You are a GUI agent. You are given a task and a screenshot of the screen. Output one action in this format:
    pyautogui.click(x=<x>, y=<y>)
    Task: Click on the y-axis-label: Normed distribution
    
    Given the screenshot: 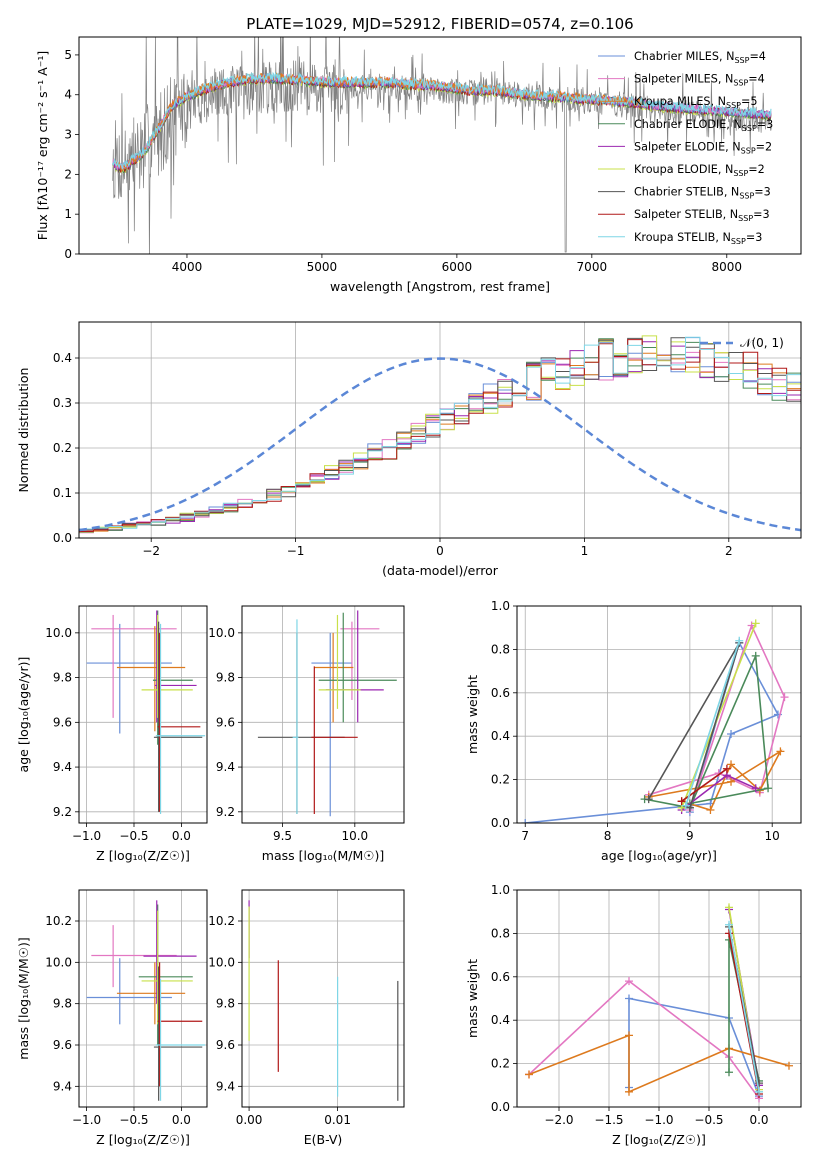 What is the action you would take?
    pyautogui.click(x=23, y=430)
    